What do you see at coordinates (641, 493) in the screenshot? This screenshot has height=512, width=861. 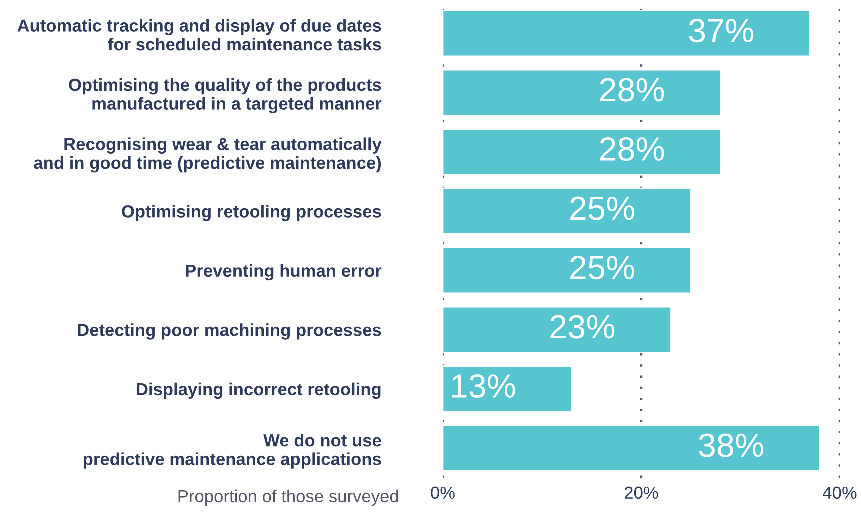 I see `x-tick-label: 20%` at bounding box center [641, 493].